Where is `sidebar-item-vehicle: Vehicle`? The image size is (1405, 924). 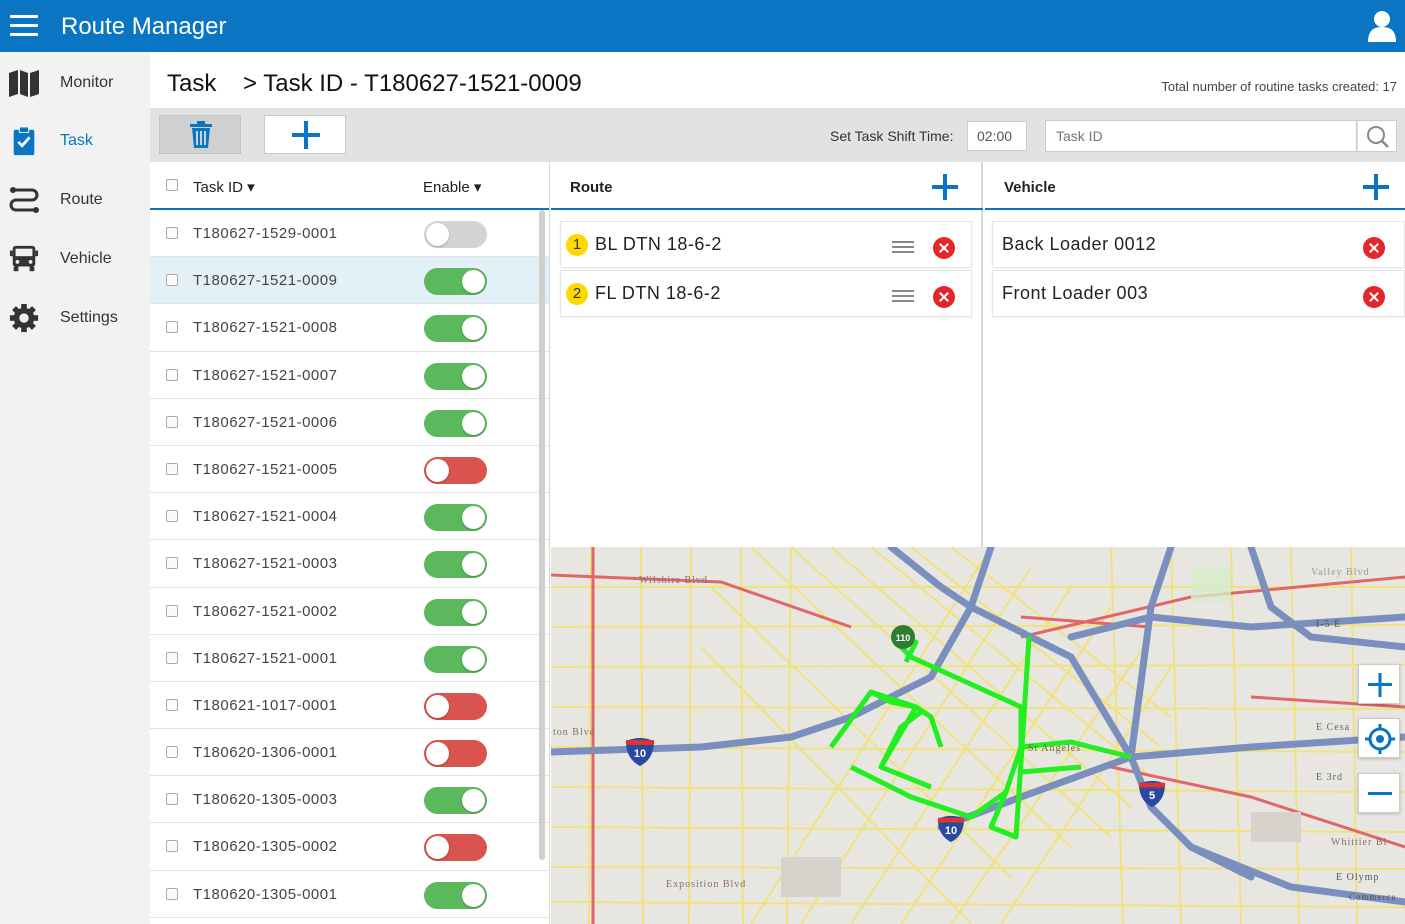 sidebar-item-vehicle: Vehicle is located at coordinates (75, 258).